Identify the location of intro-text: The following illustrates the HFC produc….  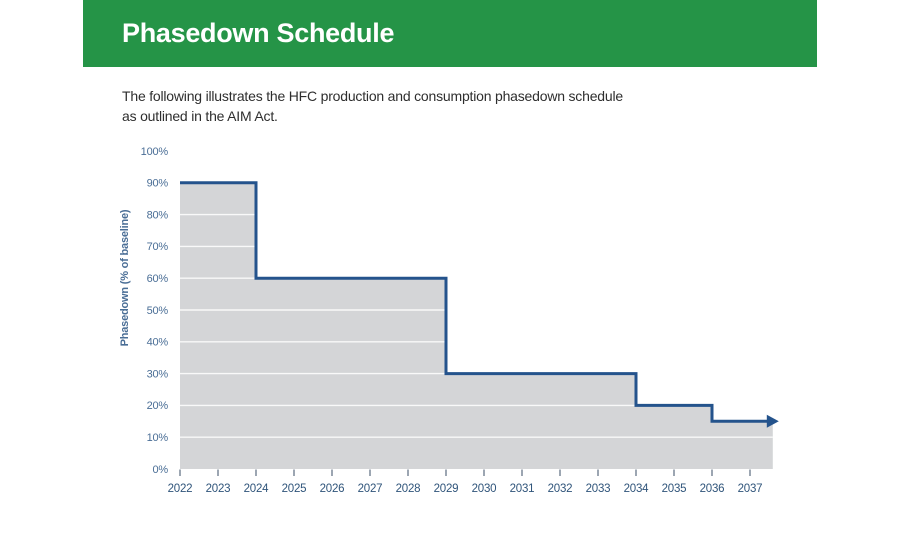
(372, 106).